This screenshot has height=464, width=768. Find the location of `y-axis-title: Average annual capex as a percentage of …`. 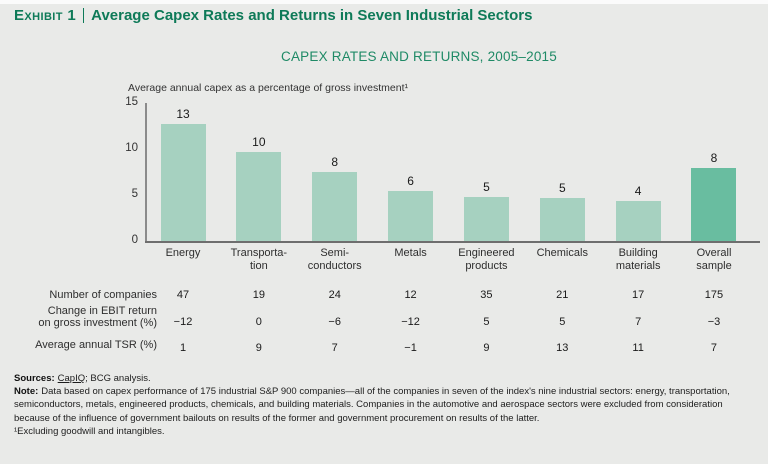

y-axis-title: Average annual capex as a percentage of … is located at coordinates (268, 88).